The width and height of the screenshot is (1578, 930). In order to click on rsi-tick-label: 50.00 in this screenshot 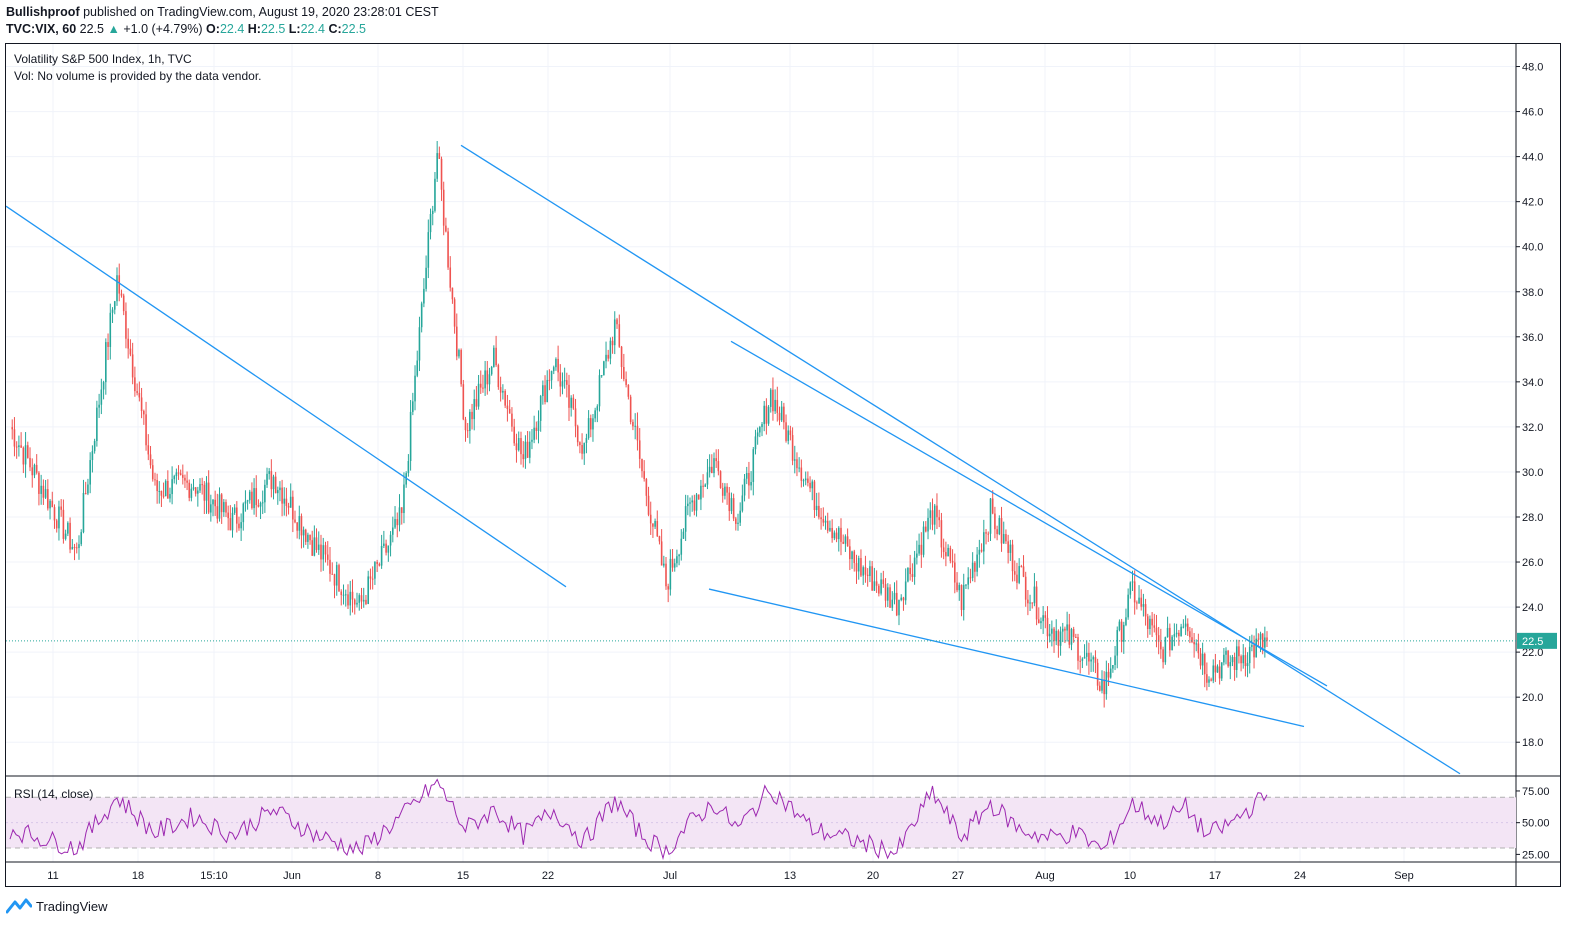, I will do `click(1536, 824)`.